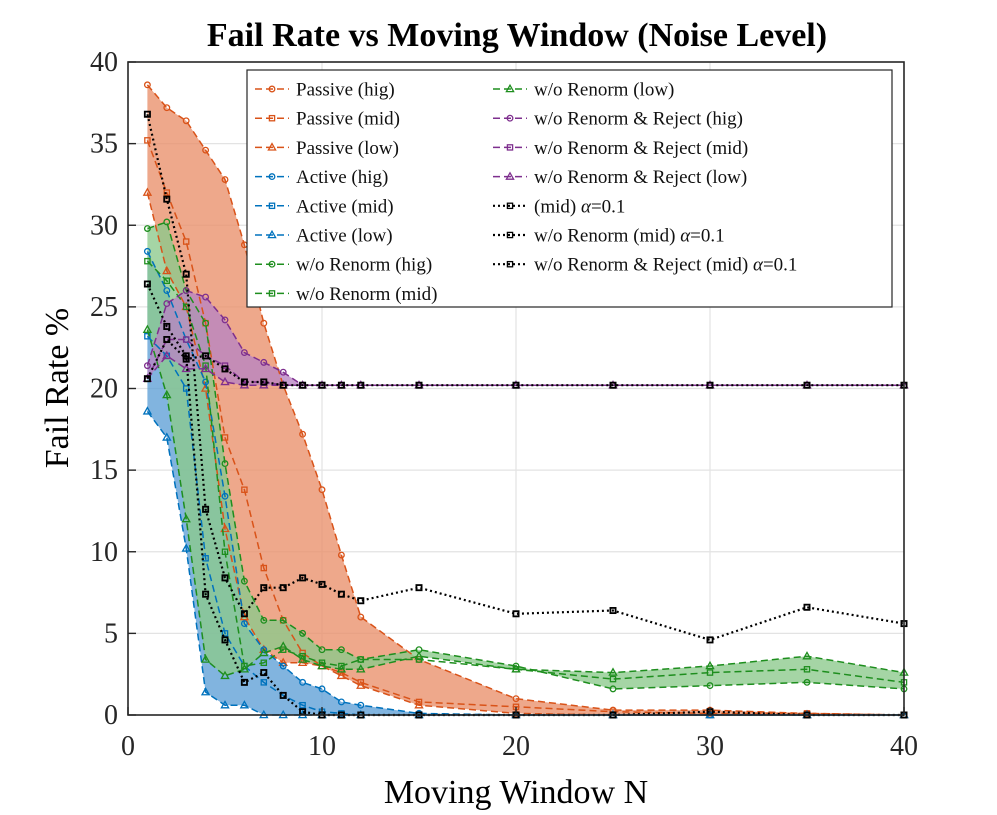  Describe the element at coordinates (128, 746) in the screenshot. I see `x-tick-label: 0` at that location.